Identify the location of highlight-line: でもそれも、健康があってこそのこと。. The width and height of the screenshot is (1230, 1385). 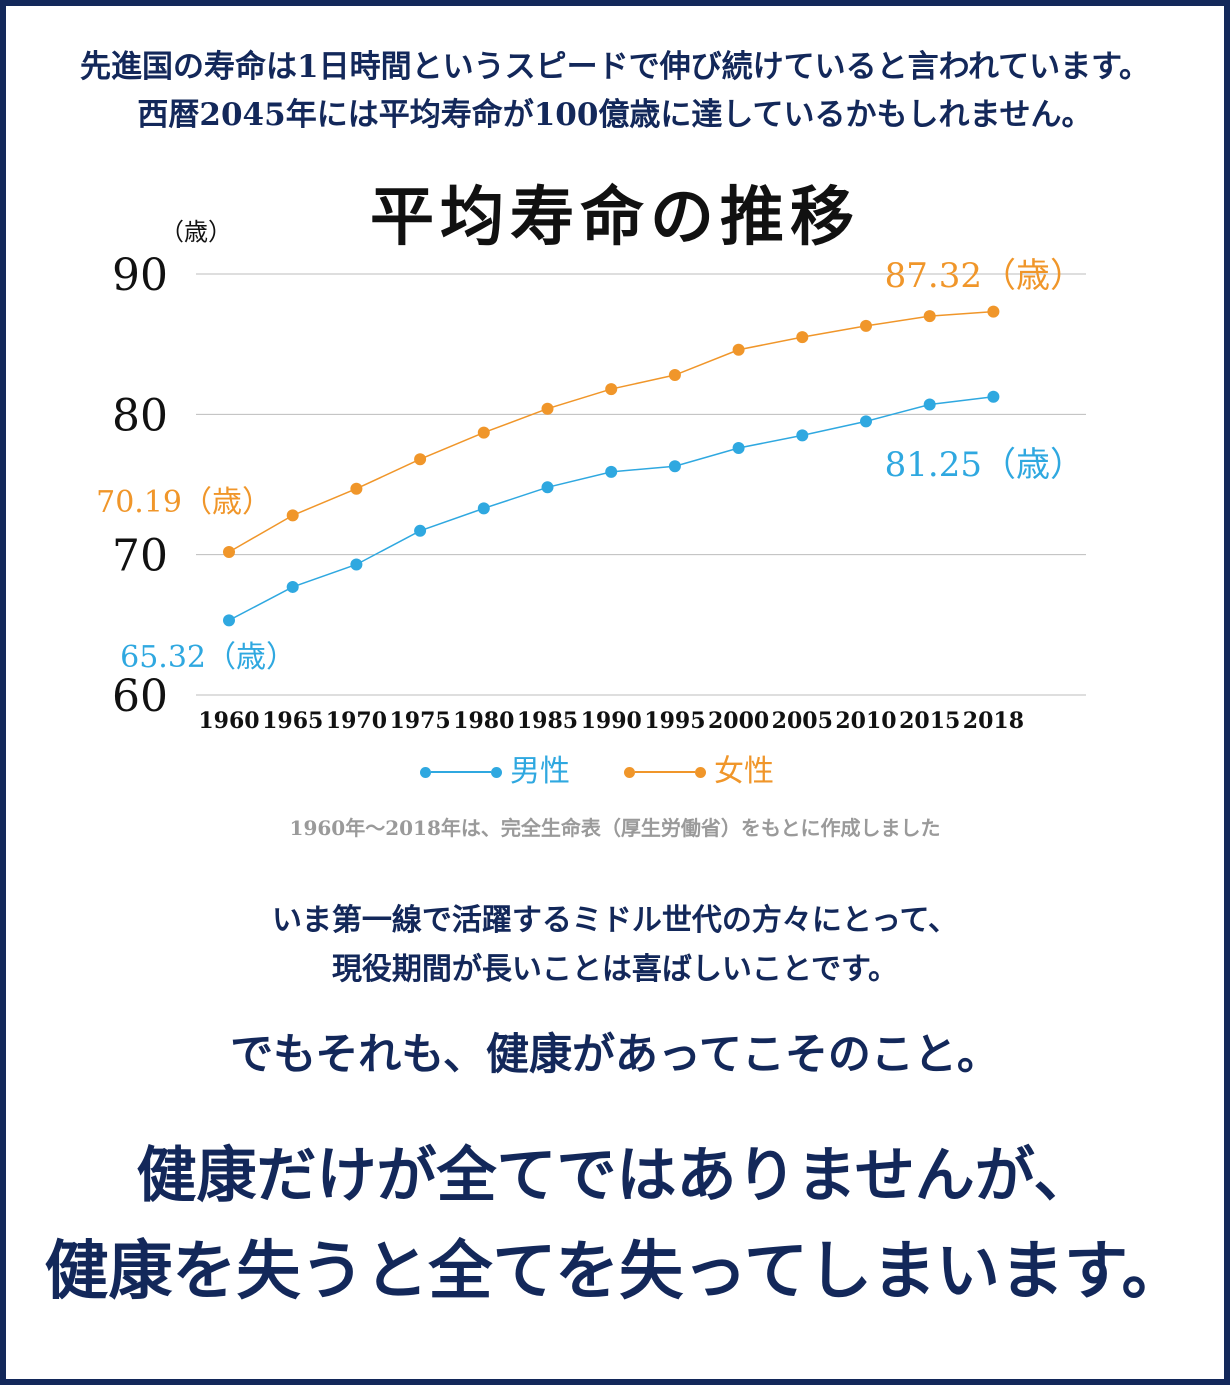
(615, 1058).